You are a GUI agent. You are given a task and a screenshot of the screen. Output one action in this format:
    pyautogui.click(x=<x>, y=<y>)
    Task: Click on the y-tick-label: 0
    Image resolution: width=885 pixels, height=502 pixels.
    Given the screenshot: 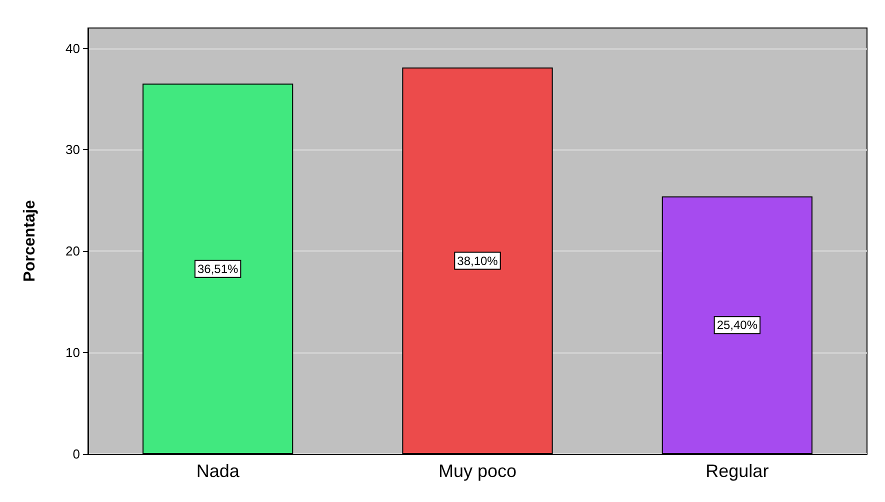 What is the action you would take?
    pyautogui.click(x=76, y=454)
    